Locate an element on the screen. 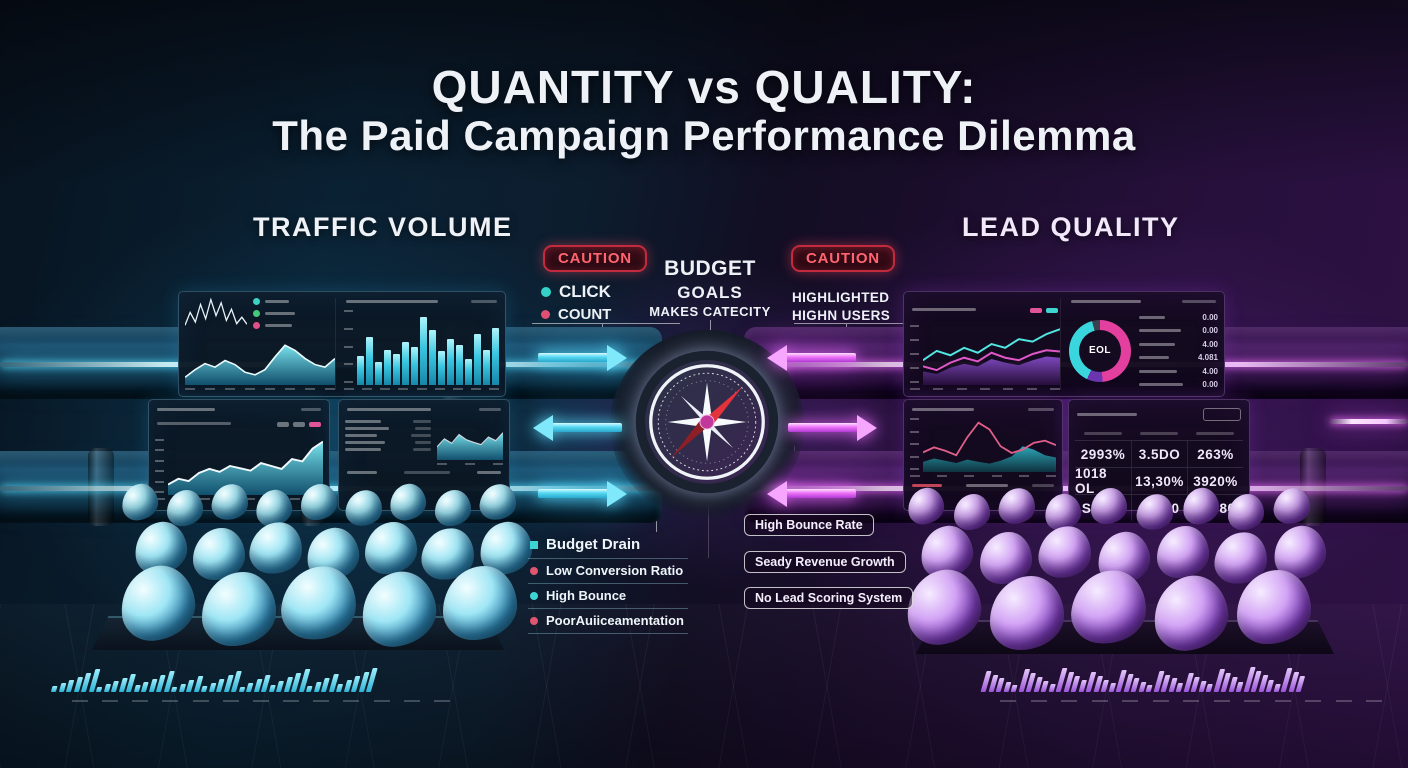  highlighted-users-note: HIGHLIGHTED HIGHN USERS is located at coordinates (841, 306).